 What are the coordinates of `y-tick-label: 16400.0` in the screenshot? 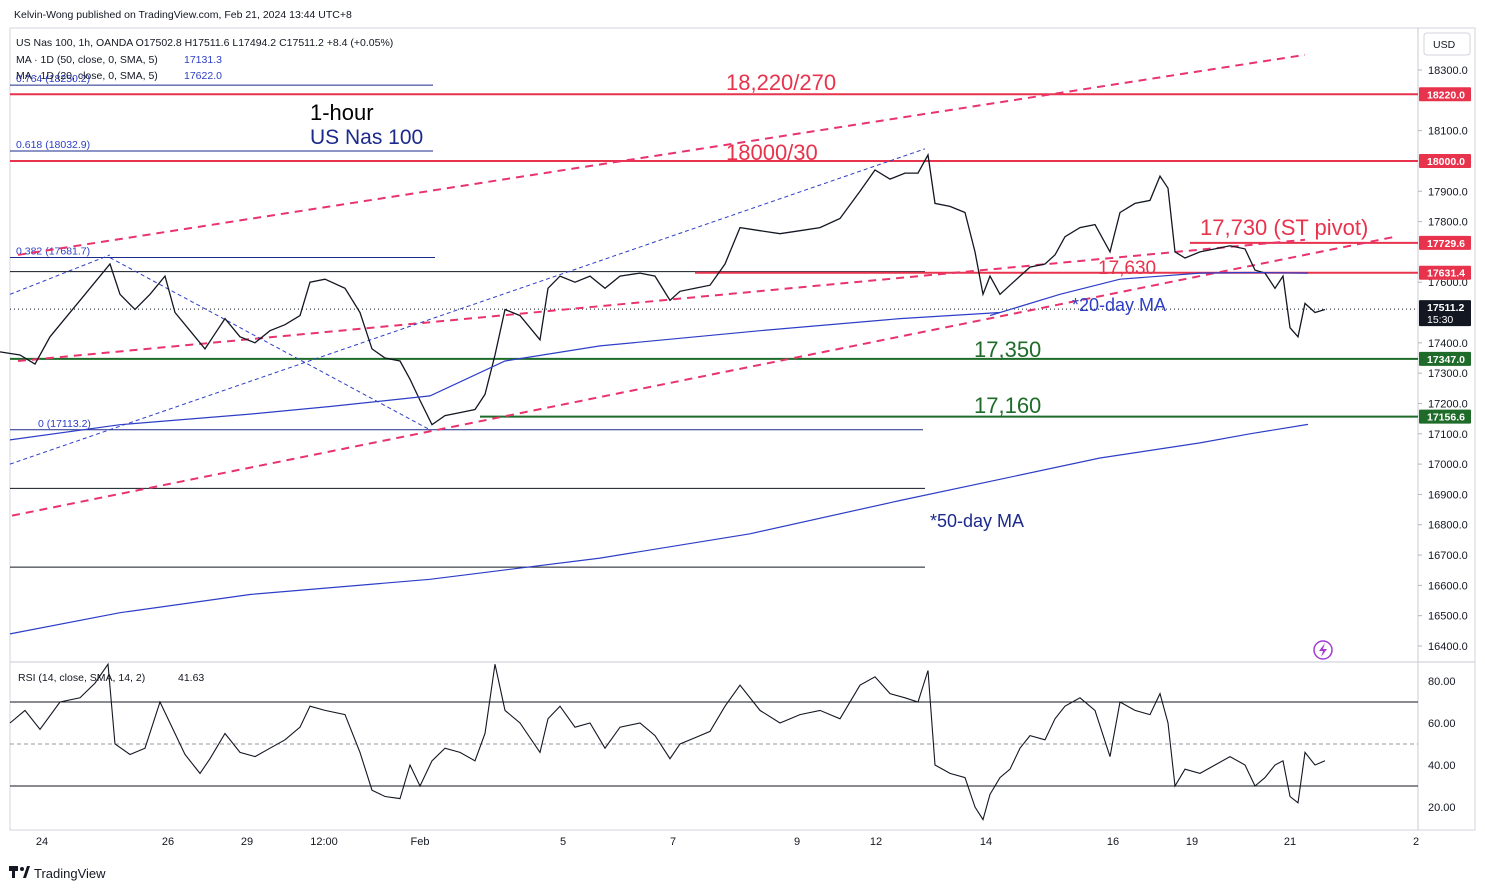 It's located at (1448, 647).